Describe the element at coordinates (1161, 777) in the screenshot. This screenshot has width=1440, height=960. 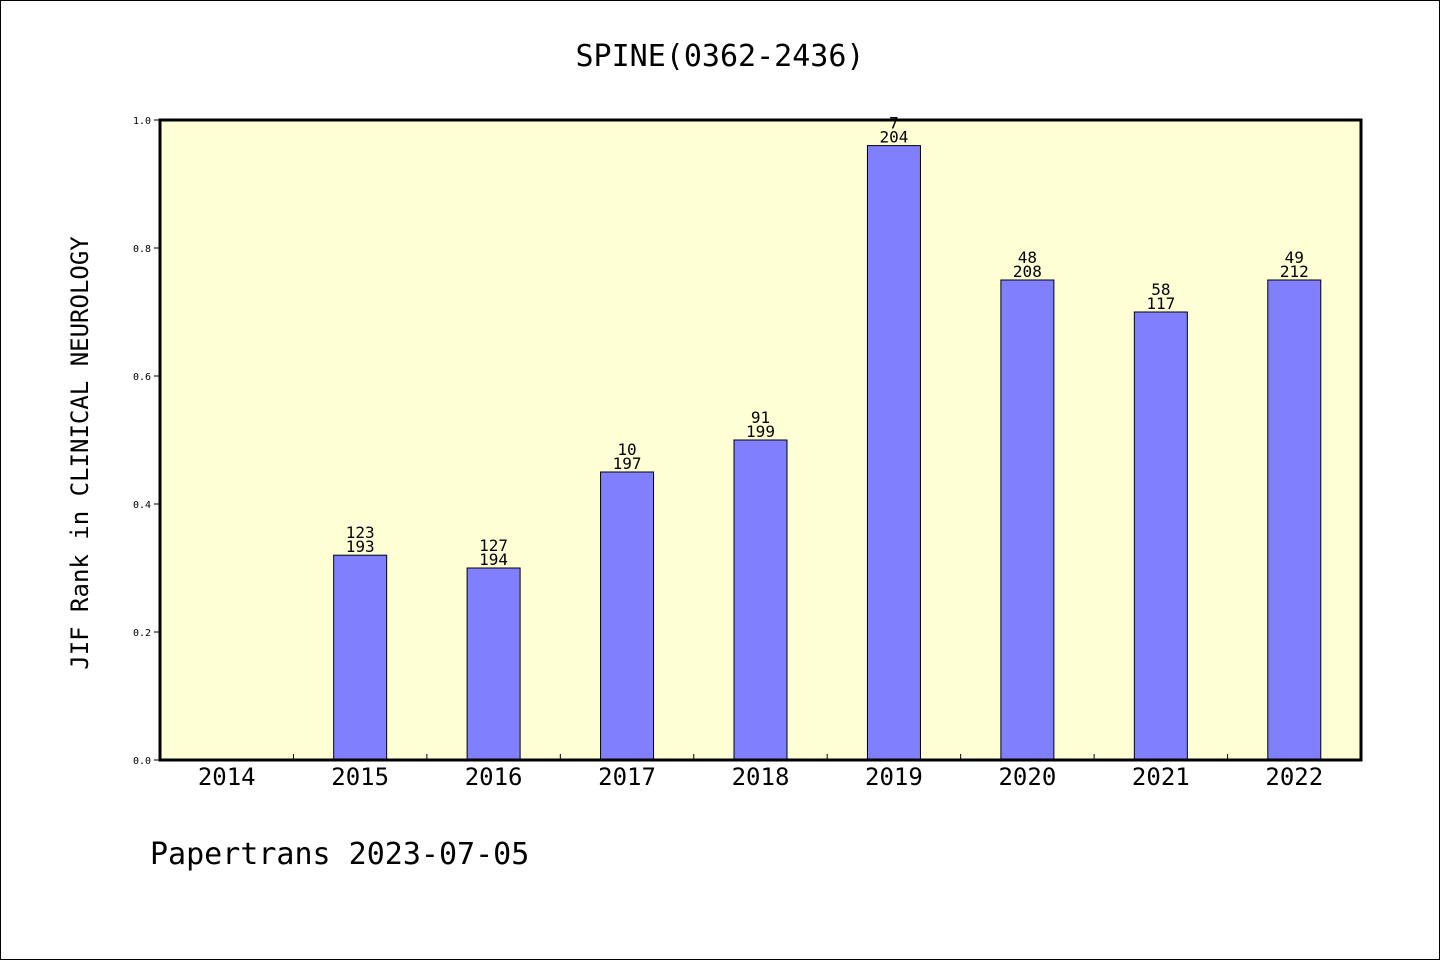
I see `x-tick-label-2021: 2021` at that location.